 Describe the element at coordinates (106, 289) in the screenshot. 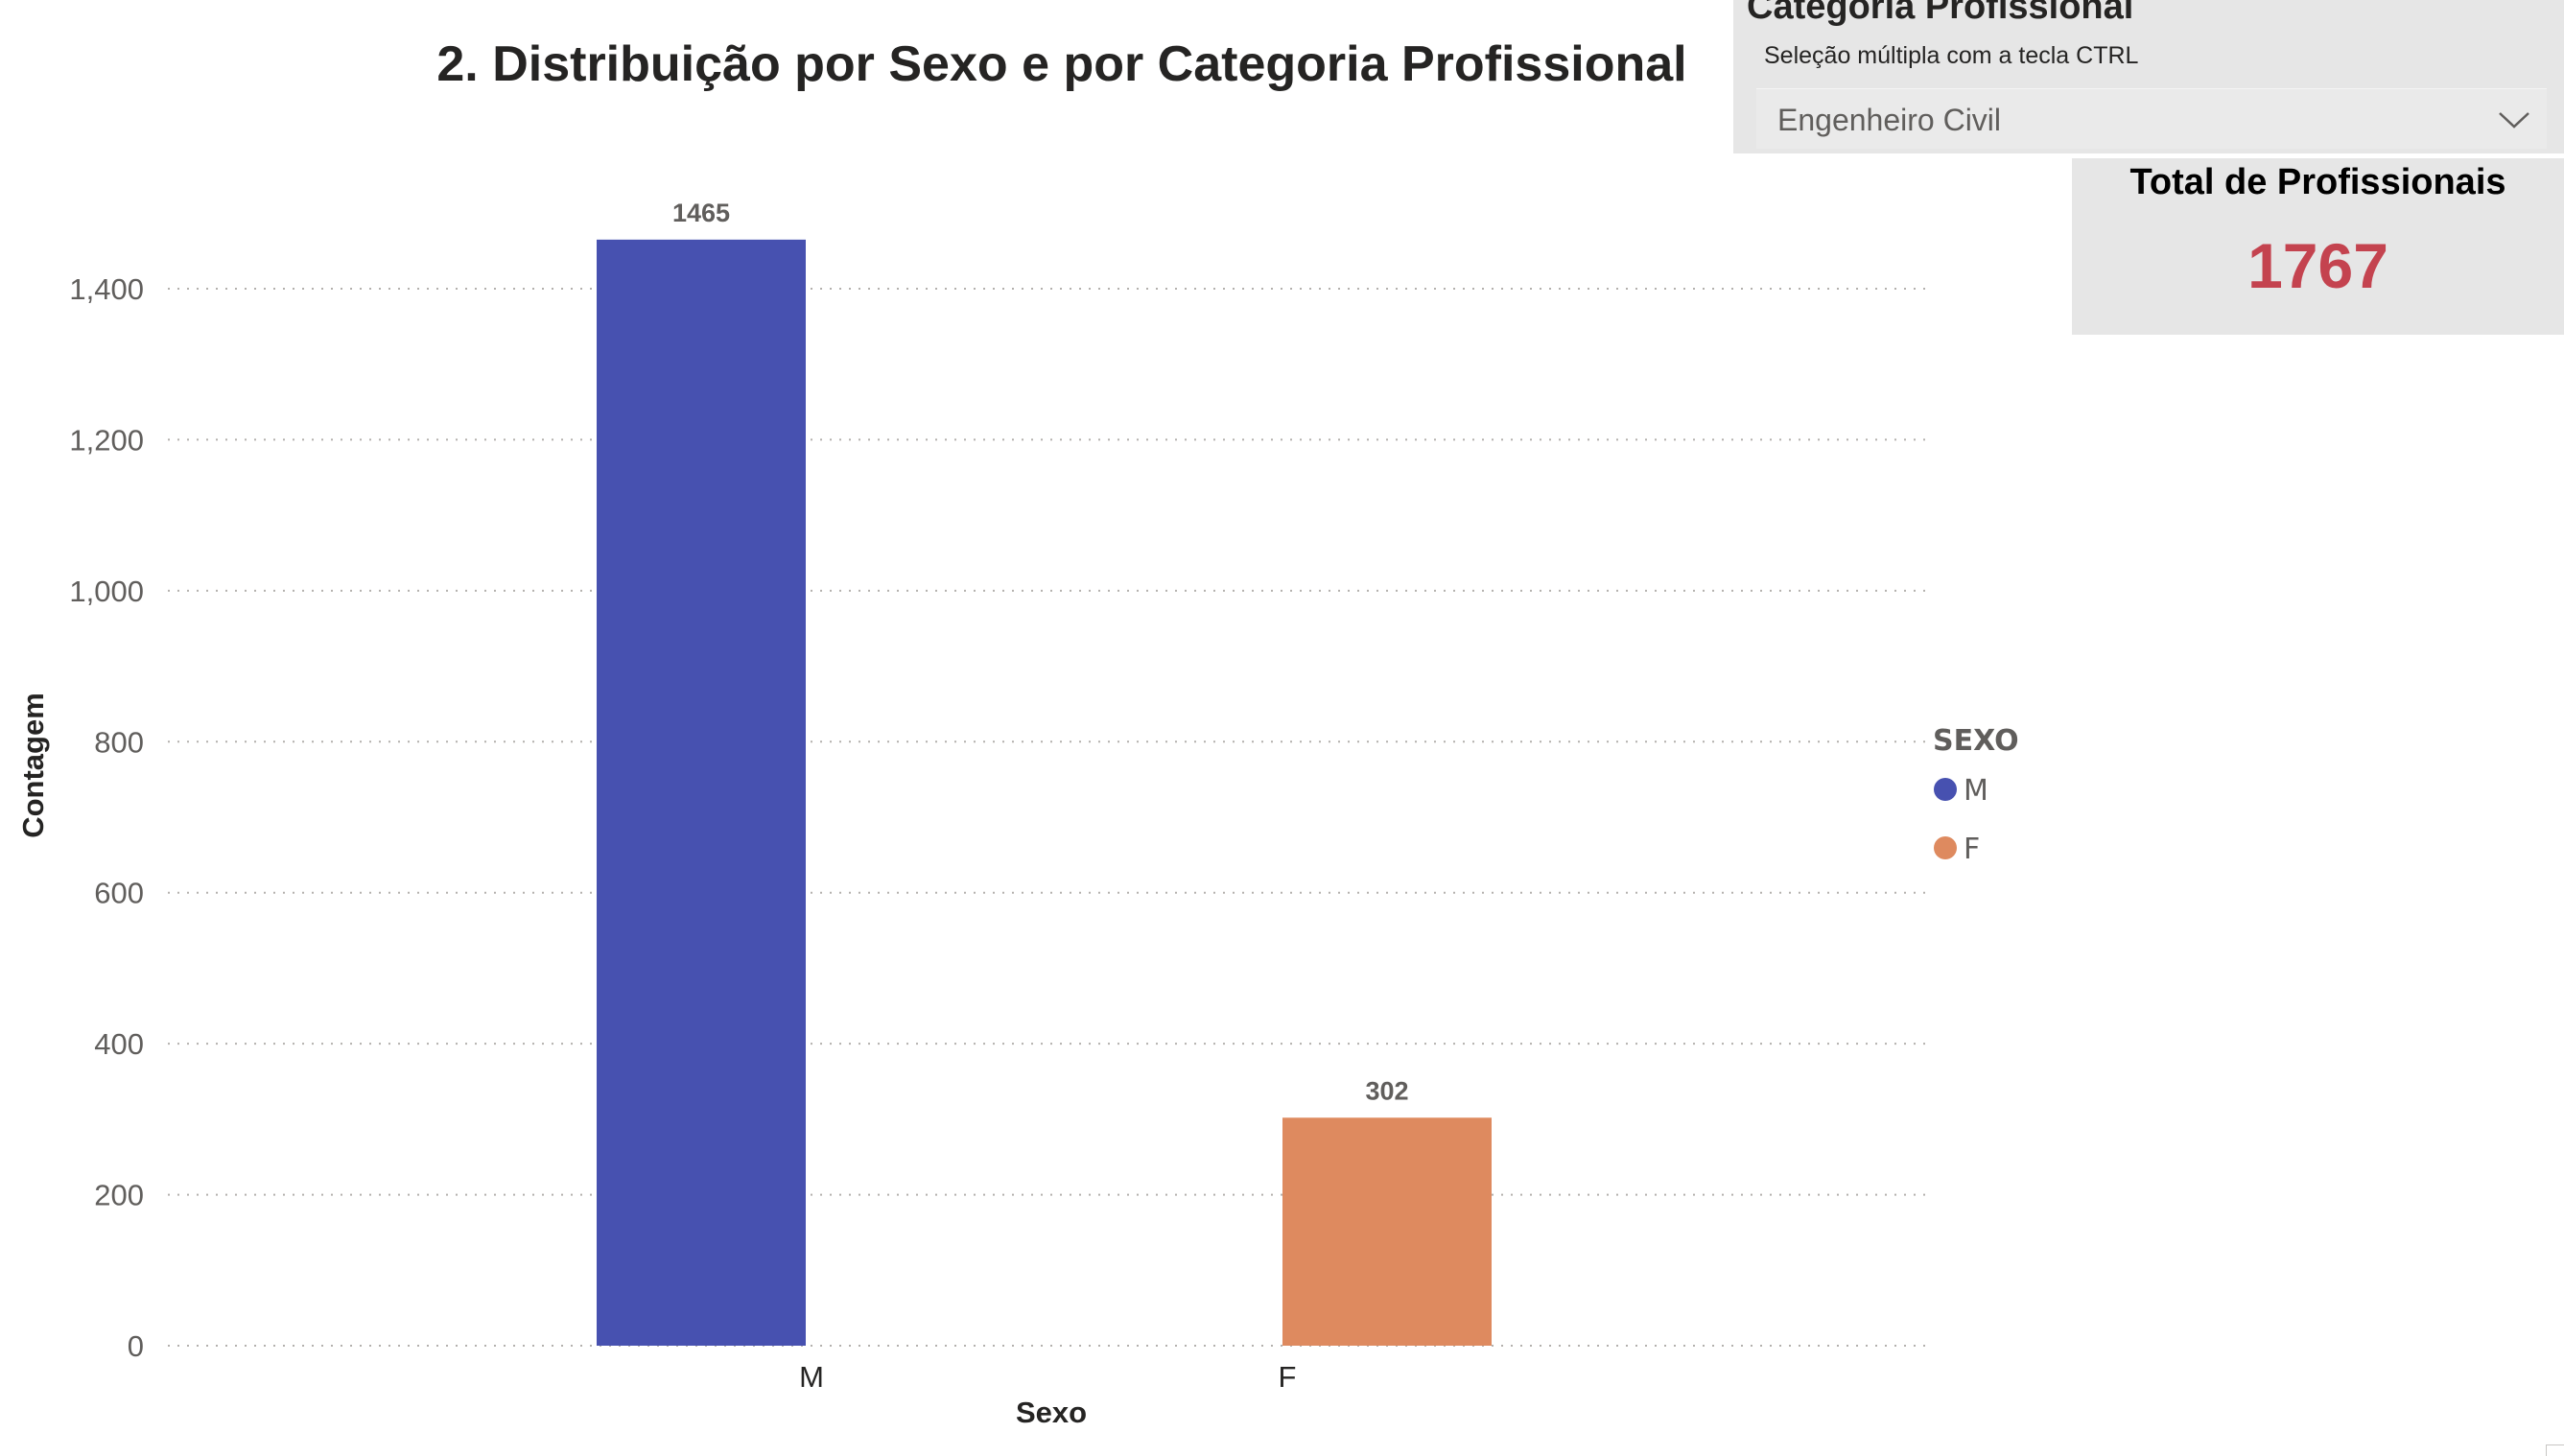

I see `y-tick-label: 1,400` at that location.